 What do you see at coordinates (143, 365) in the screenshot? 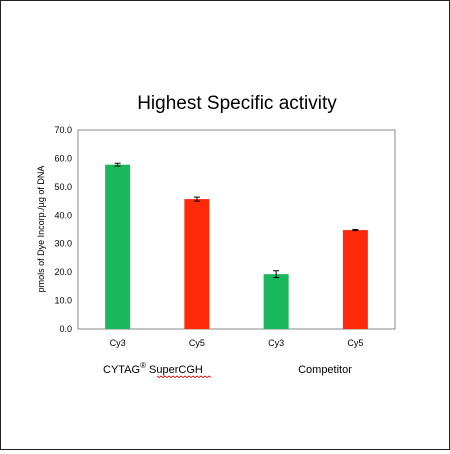
I see `registered-mark: ®` at bounding box center [143, 365].